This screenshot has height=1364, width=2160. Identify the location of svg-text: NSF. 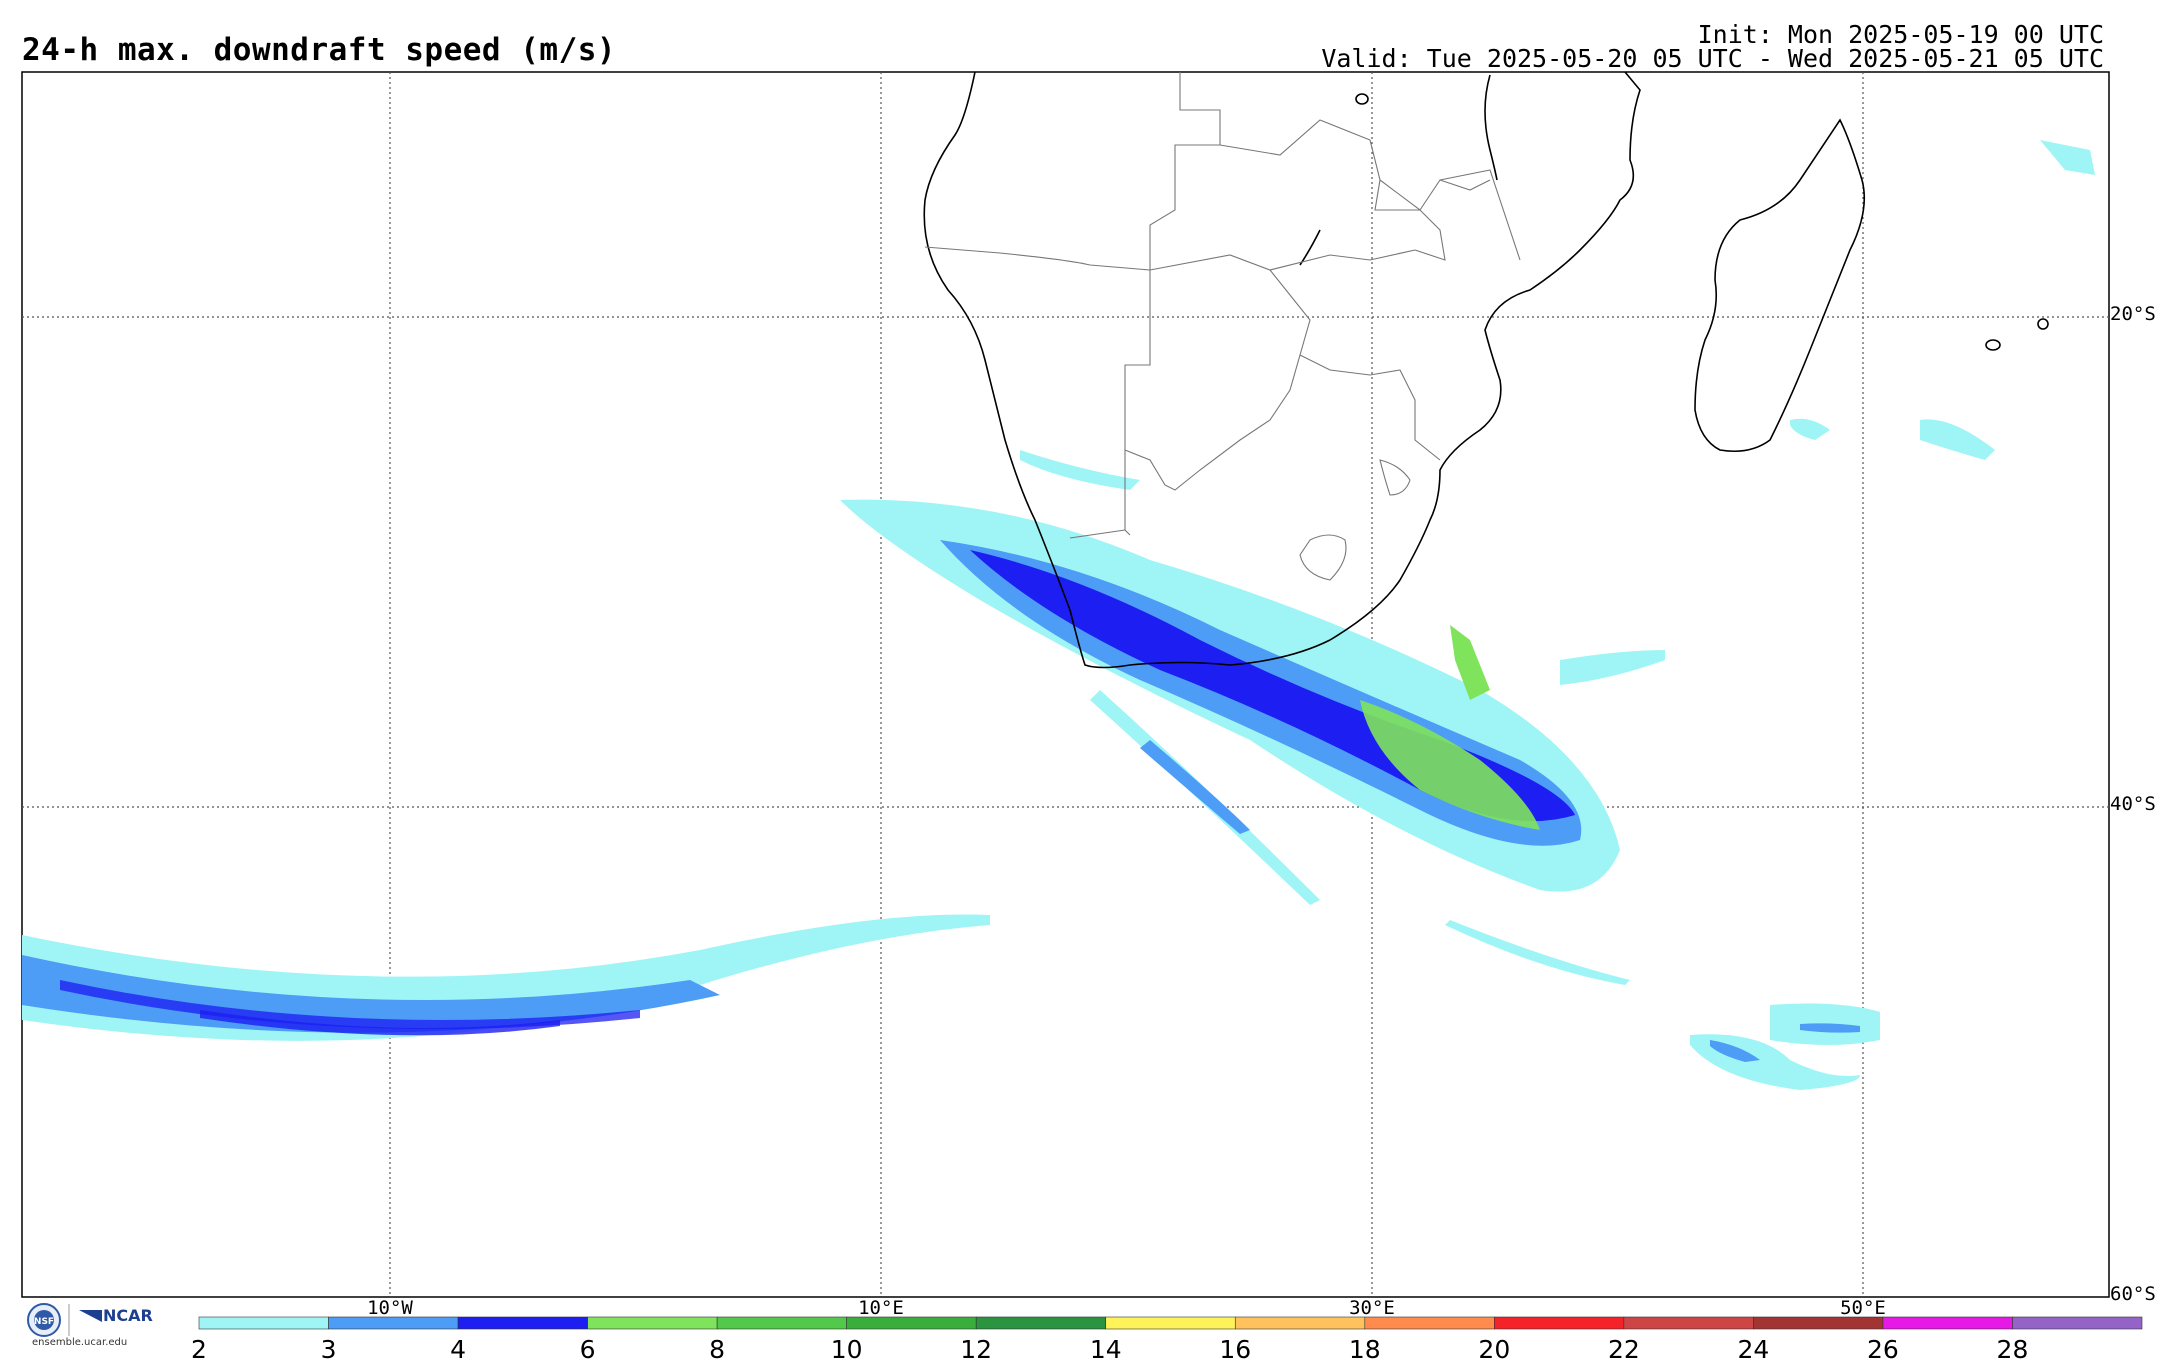
(44, 1322).